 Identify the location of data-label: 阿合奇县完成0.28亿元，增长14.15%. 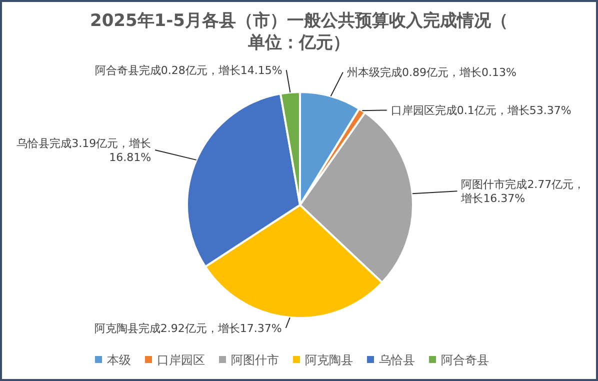
(188, 70).